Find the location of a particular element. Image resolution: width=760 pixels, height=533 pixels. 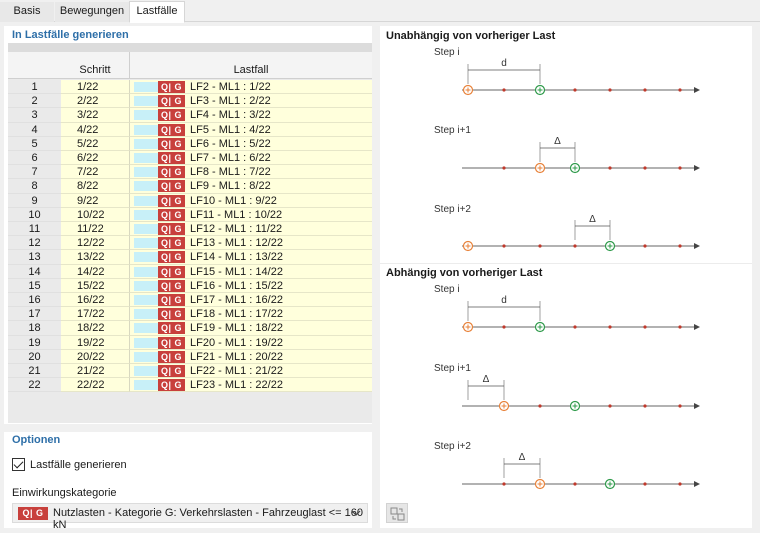

arrow-head-icon is located at coordinates (697, 246).